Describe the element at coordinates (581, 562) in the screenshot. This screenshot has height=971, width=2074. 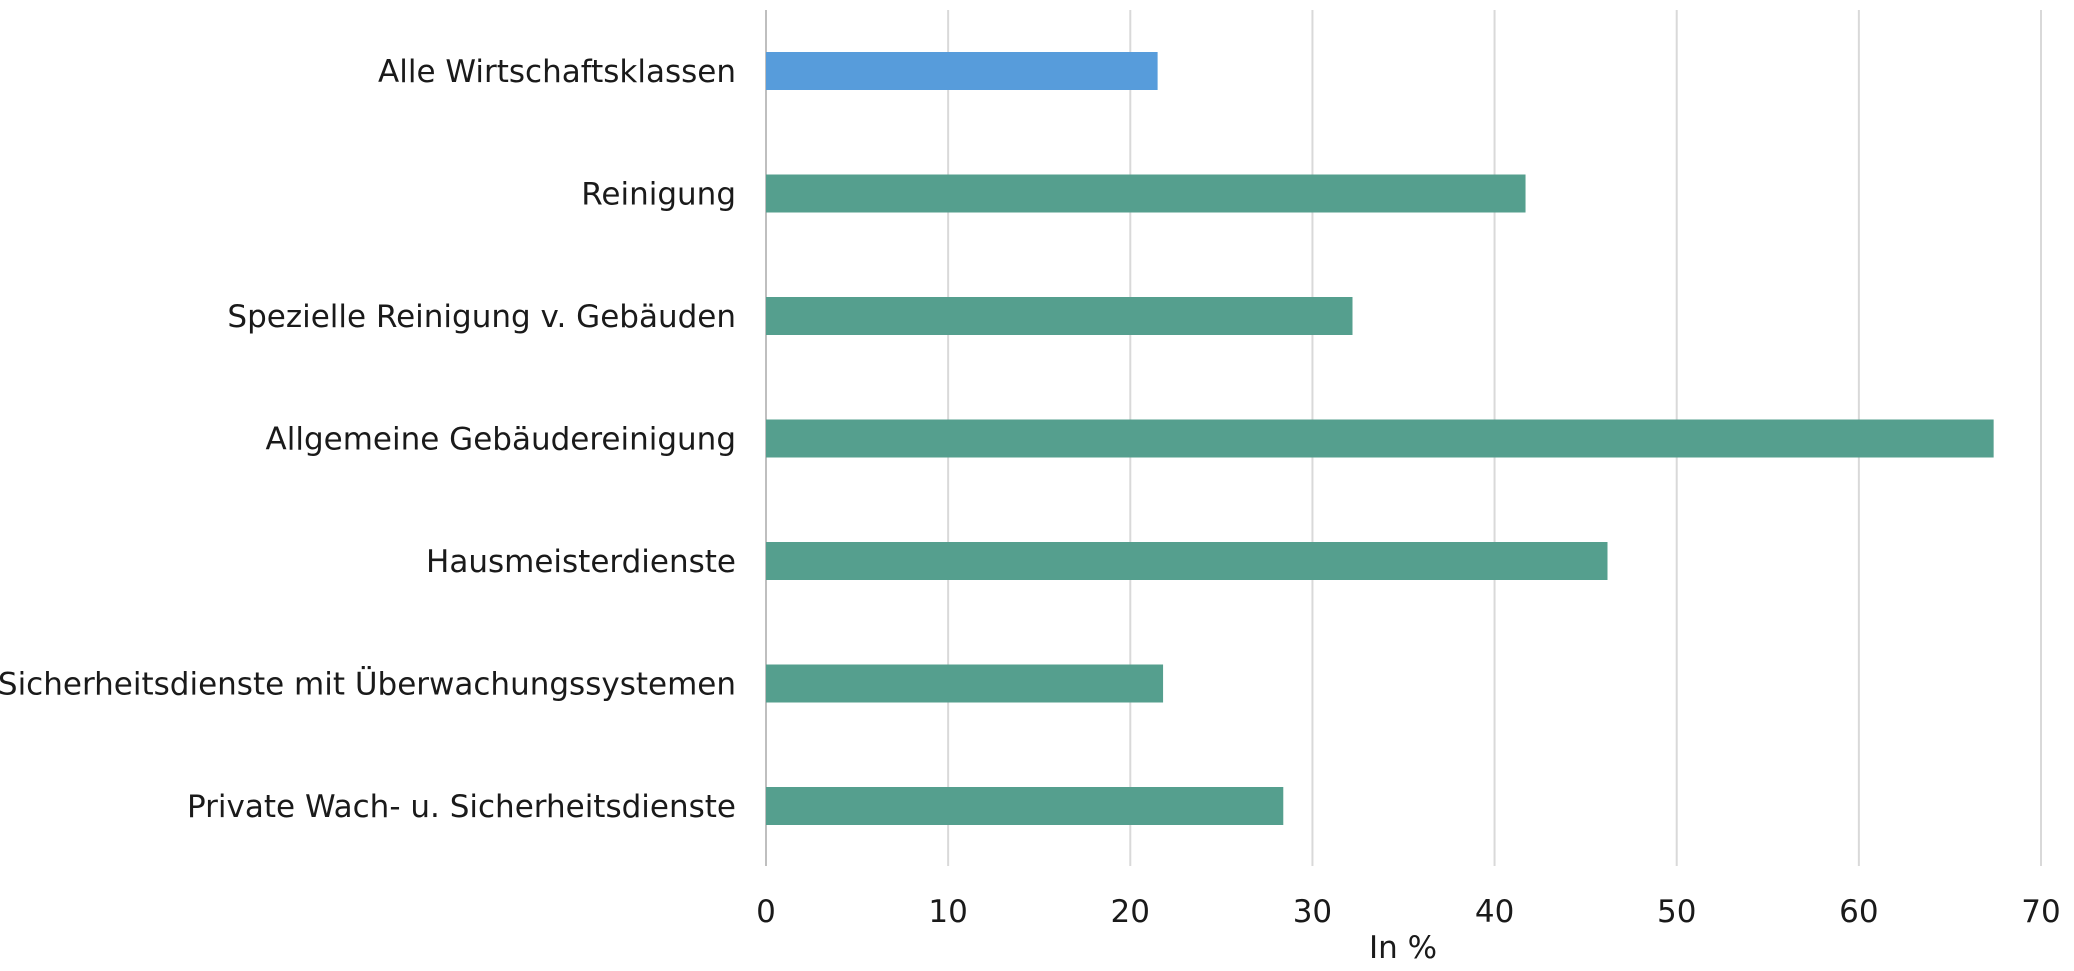
I see `category-label: Hausmeisterdienste` at that location.